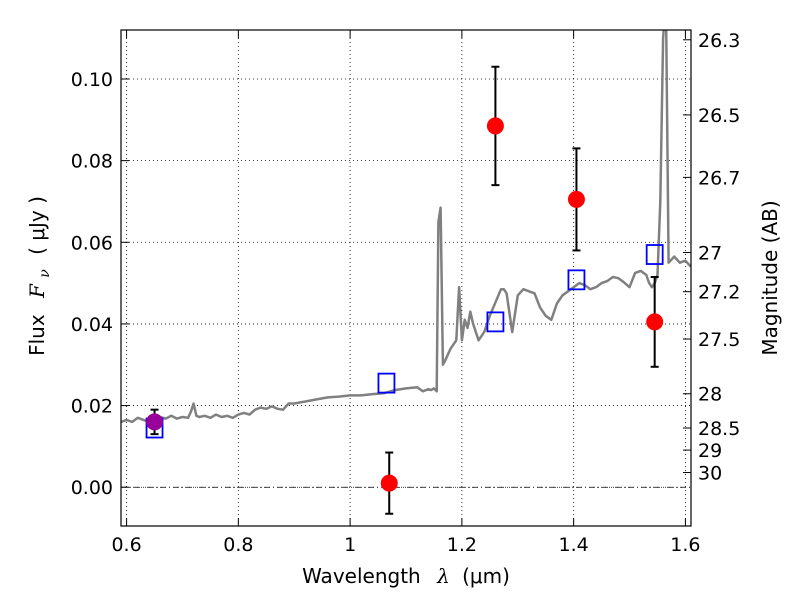 This screenshot has height=600, width=800. Describe the element at coordinates (770, 277) in the screenshot. I see `magnitude-axis-label: Magnitude (AB)` at that location.